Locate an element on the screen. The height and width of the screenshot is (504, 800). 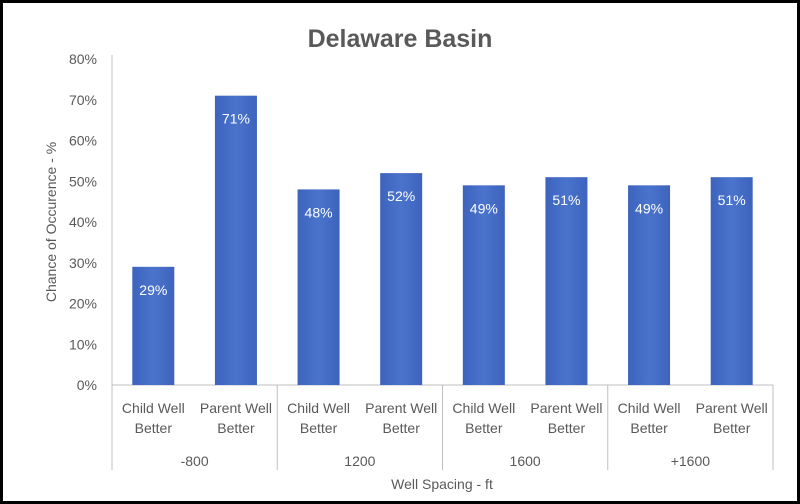
group-label: -800 is located at coordinates (195, 461).